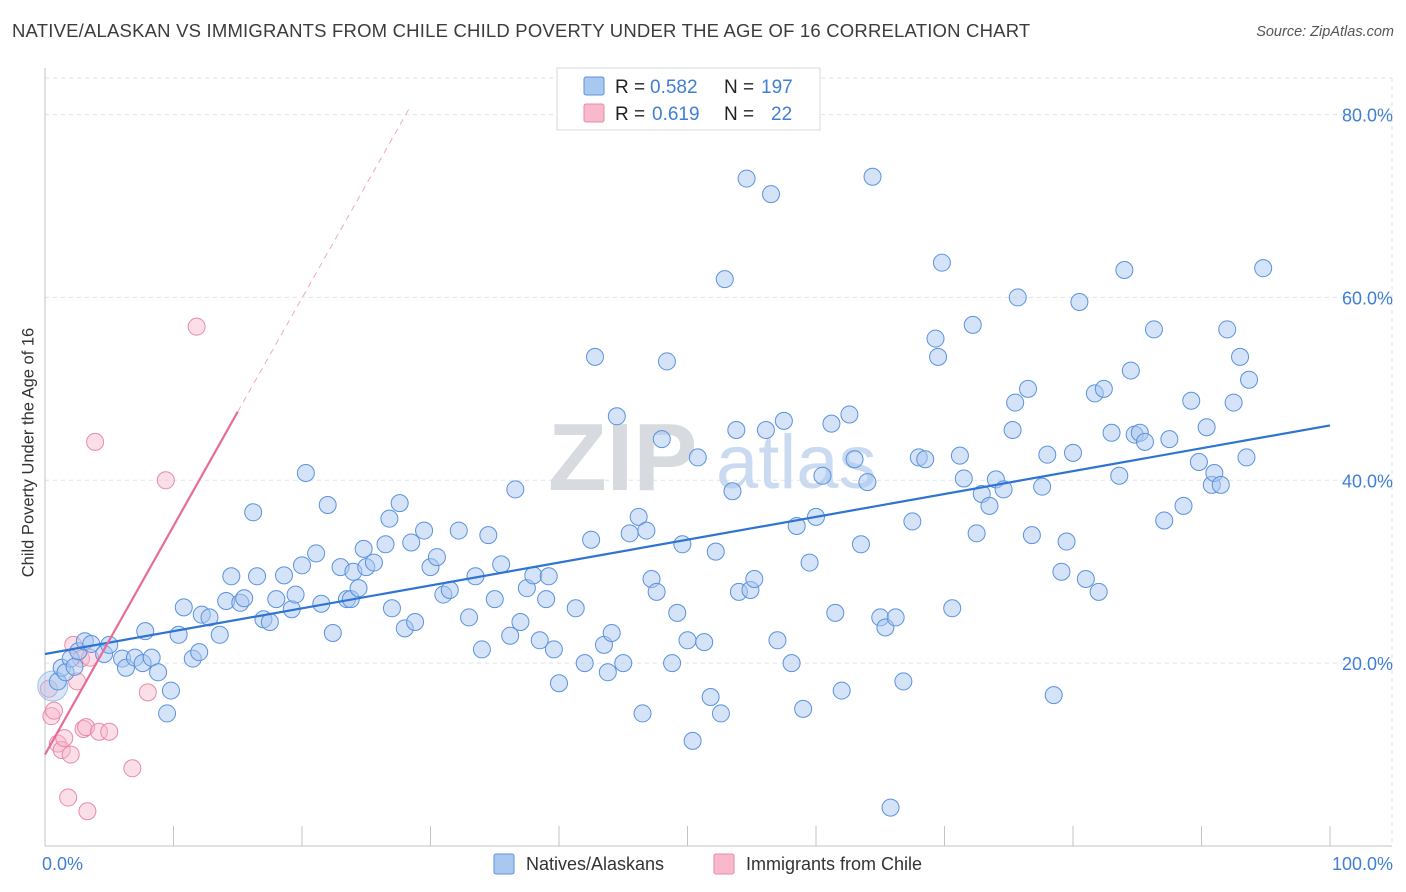 The width and height of the screenshot is (1406, 892). What do you see at coordinates (630, 87) in the screenshot?
I see `legend-r-label: R =` at bounding box center [630, 87].